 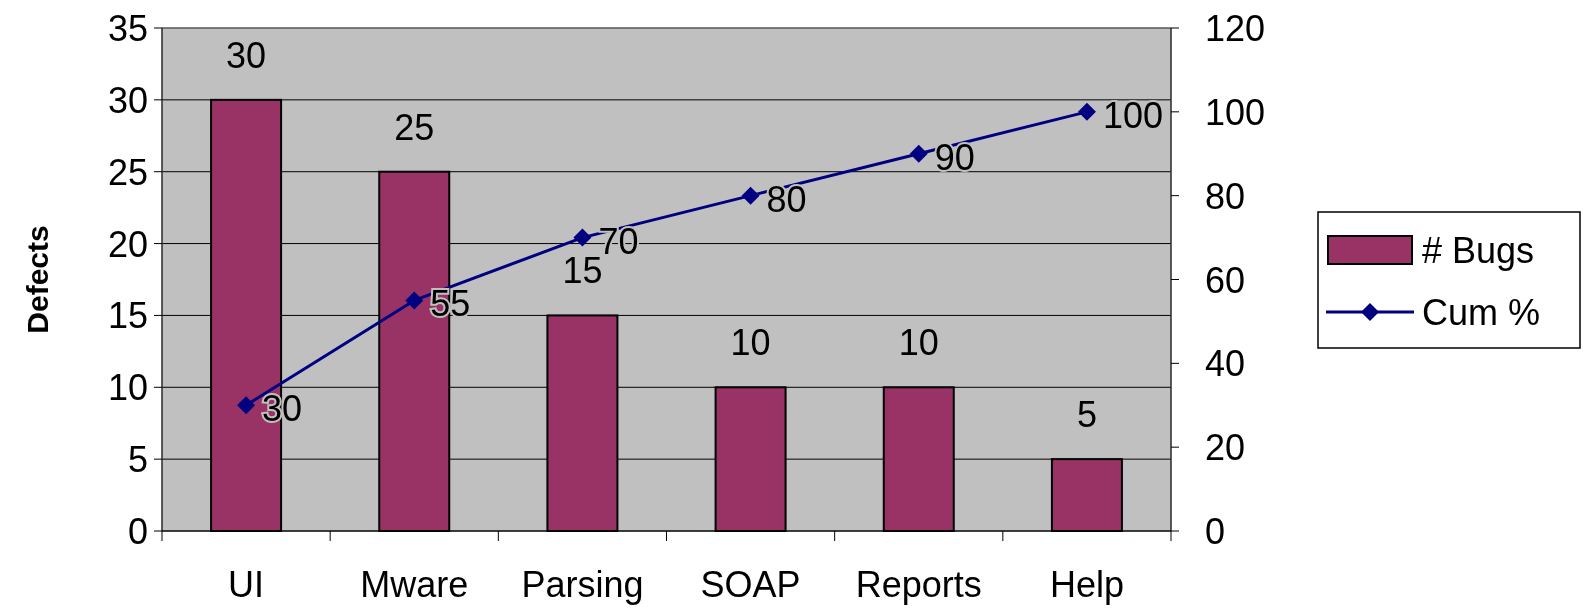 I want to click on y-tick-label: 35, so click(x=127, y=28).